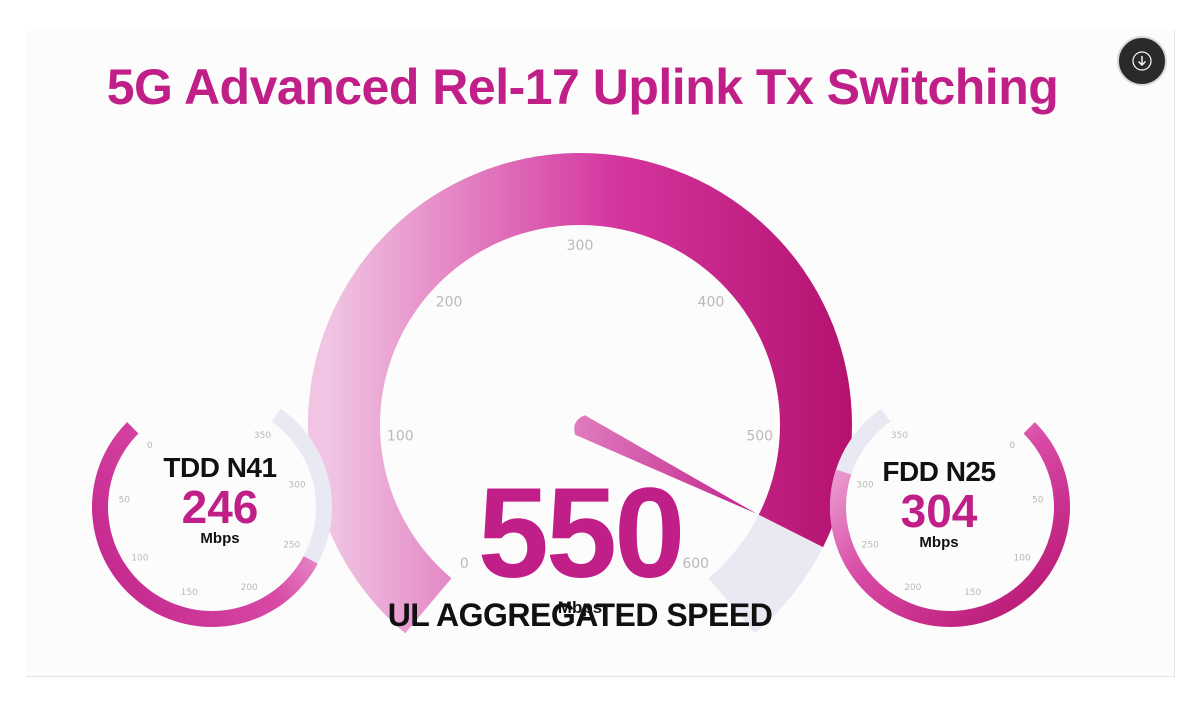 The height and width of the screenshot is (704, 1200). I want to click on left-tick-label: 200, so click(249, 588).